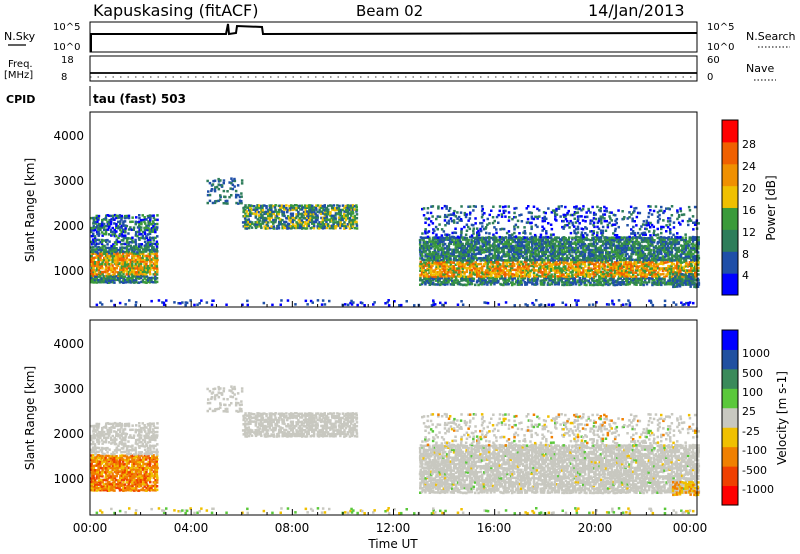 Image resolution: width=800 pixels, height=554 pixels. I want to click on nsky-tick-top: 10^5, so click(66, 27).